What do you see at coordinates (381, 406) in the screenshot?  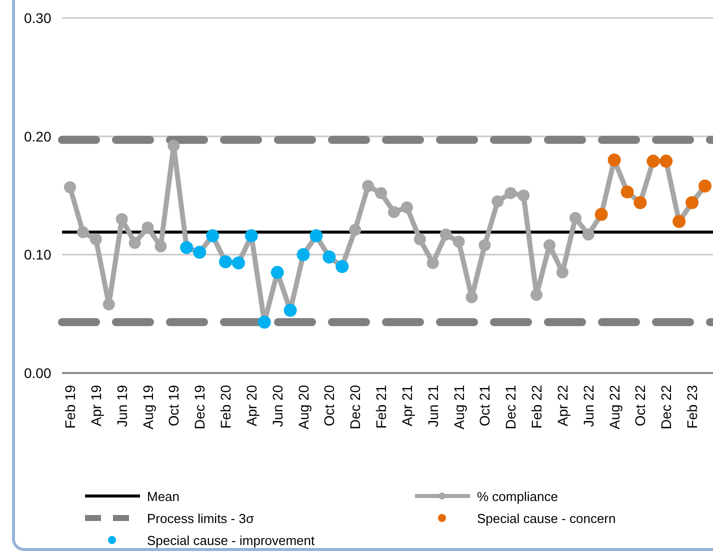 I see `x-tick-label: Feb 21` at bounding box center [381, 406].